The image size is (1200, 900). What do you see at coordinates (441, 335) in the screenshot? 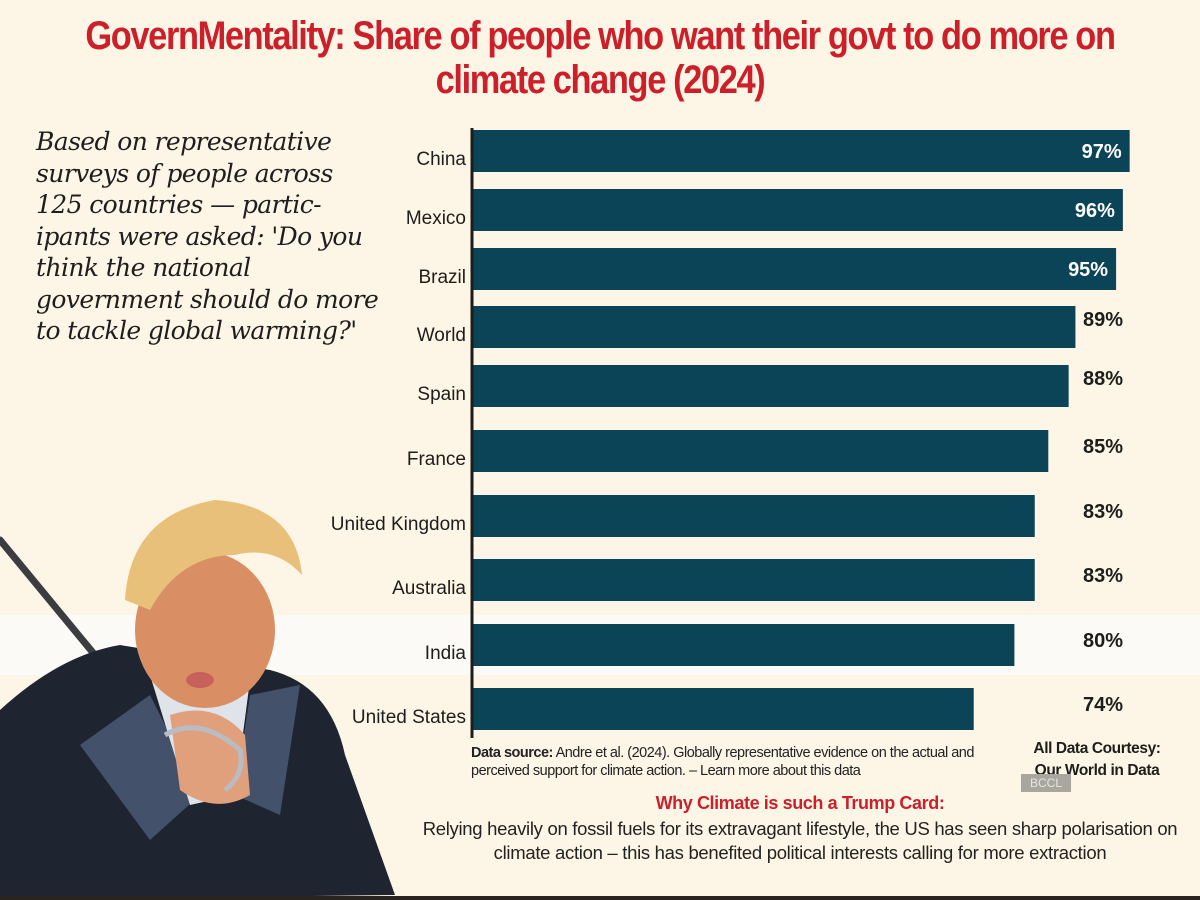
I see `category-label: World` at bounding box center [441, 335].